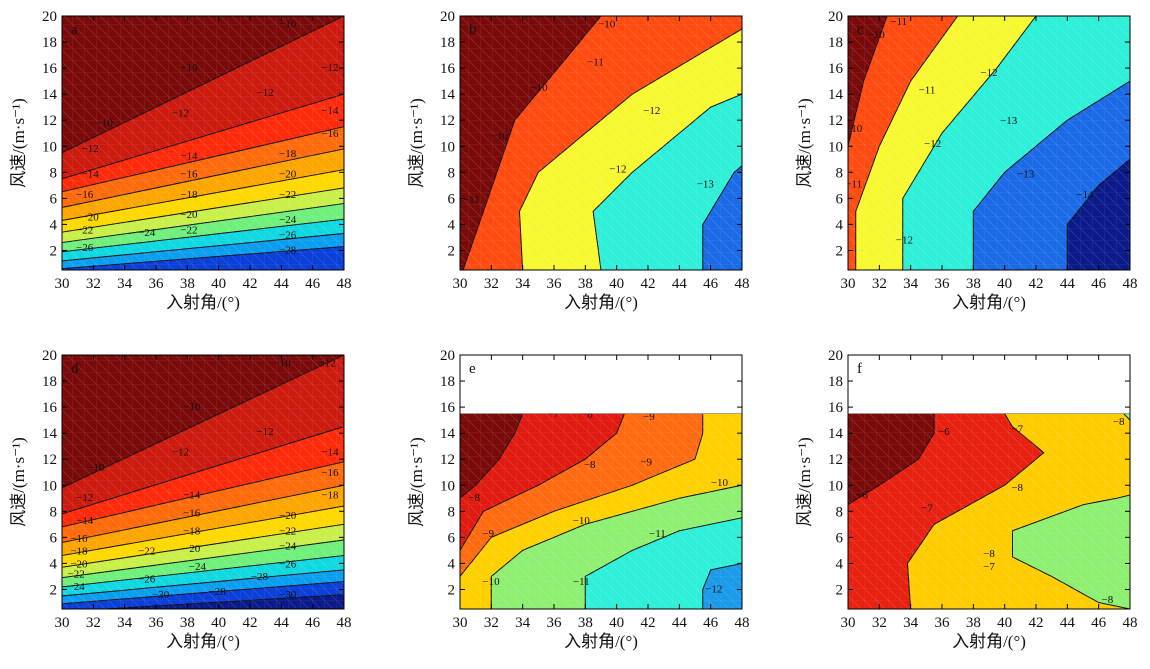 This screenshot has width=1150, height=669. What do you see at coordinates (416, 482) in the screenshot?
I see `y-axis-label: 风速/(m·s⁻¹)` at bounding box center [416, 482].